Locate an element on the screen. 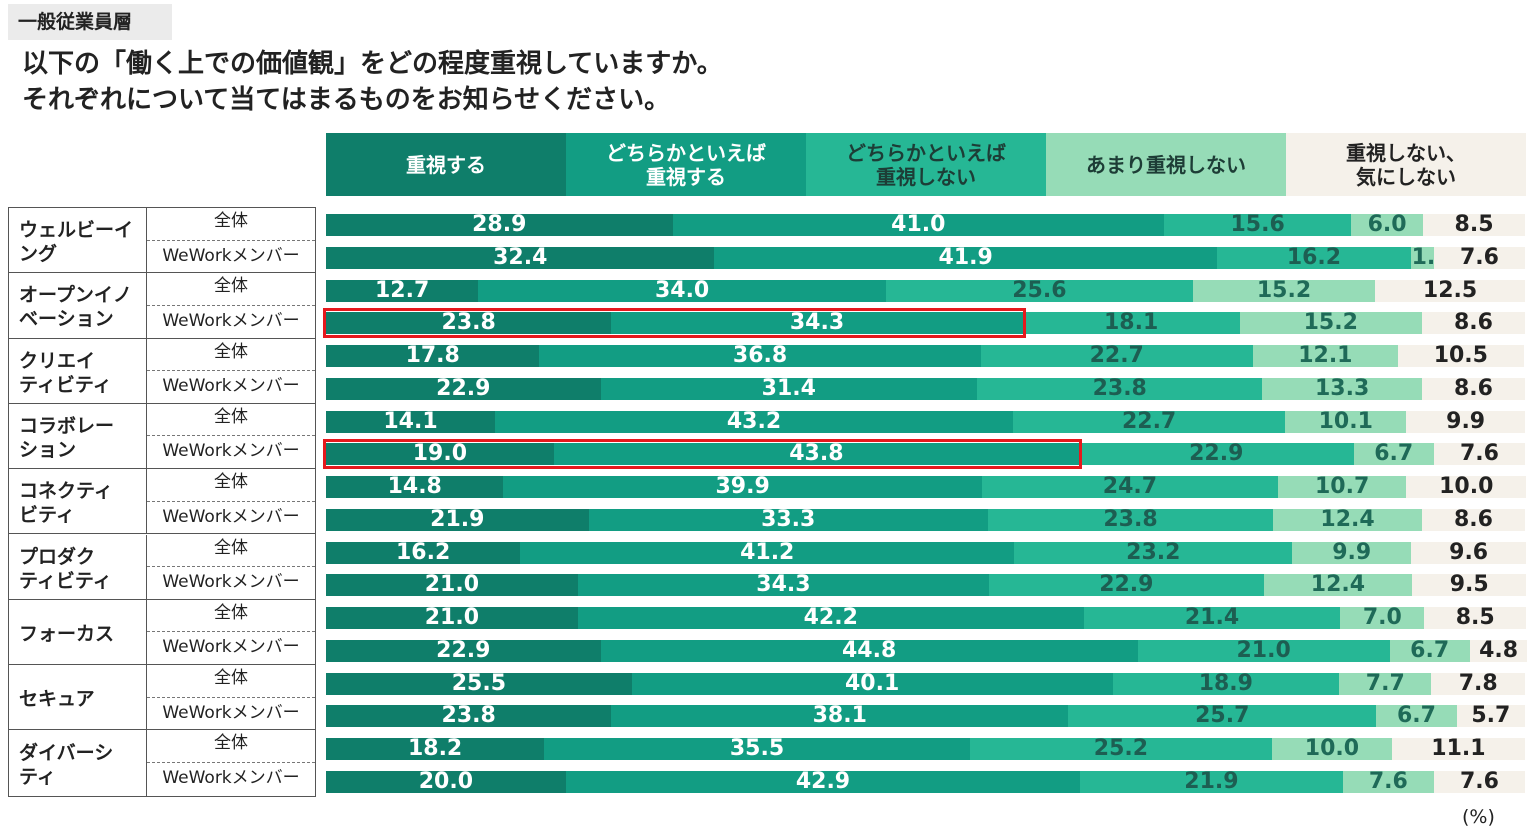  bar-value-label: 7.7 is located at coordinates (1385, 683).